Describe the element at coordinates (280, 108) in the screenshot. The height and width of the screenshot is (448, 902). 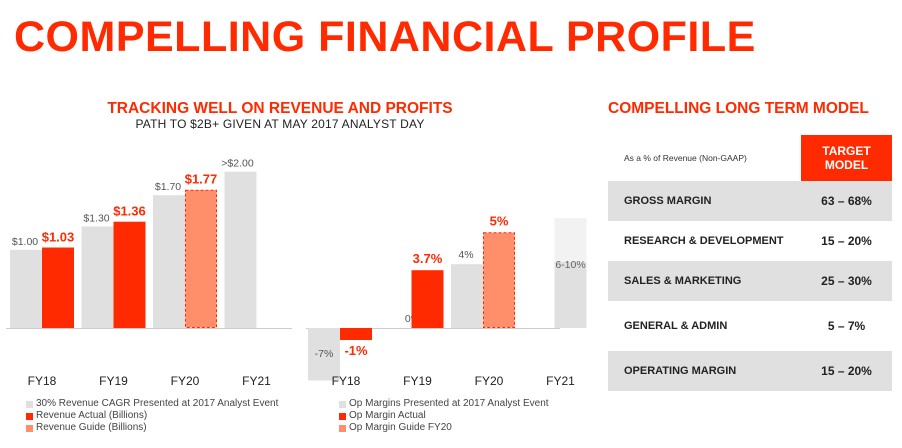
I see `revenue-profit-title: TRACKING WELL ON REVENUE AND PROFITS` at that location.